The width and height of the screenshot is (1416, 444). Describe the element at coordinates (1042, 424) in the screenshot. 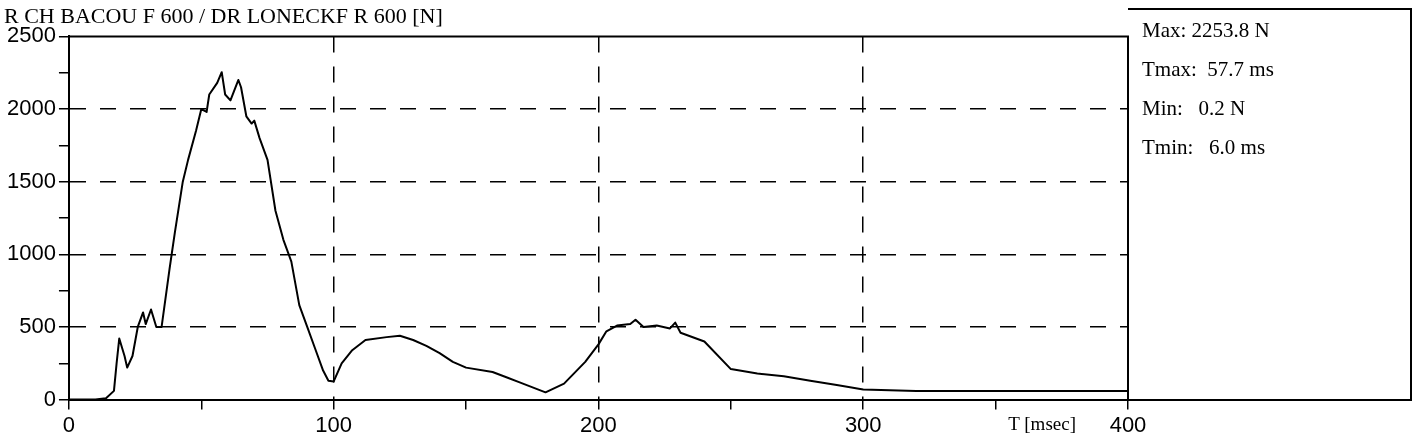

I see `x-axis-title: T [msec]` at that location.